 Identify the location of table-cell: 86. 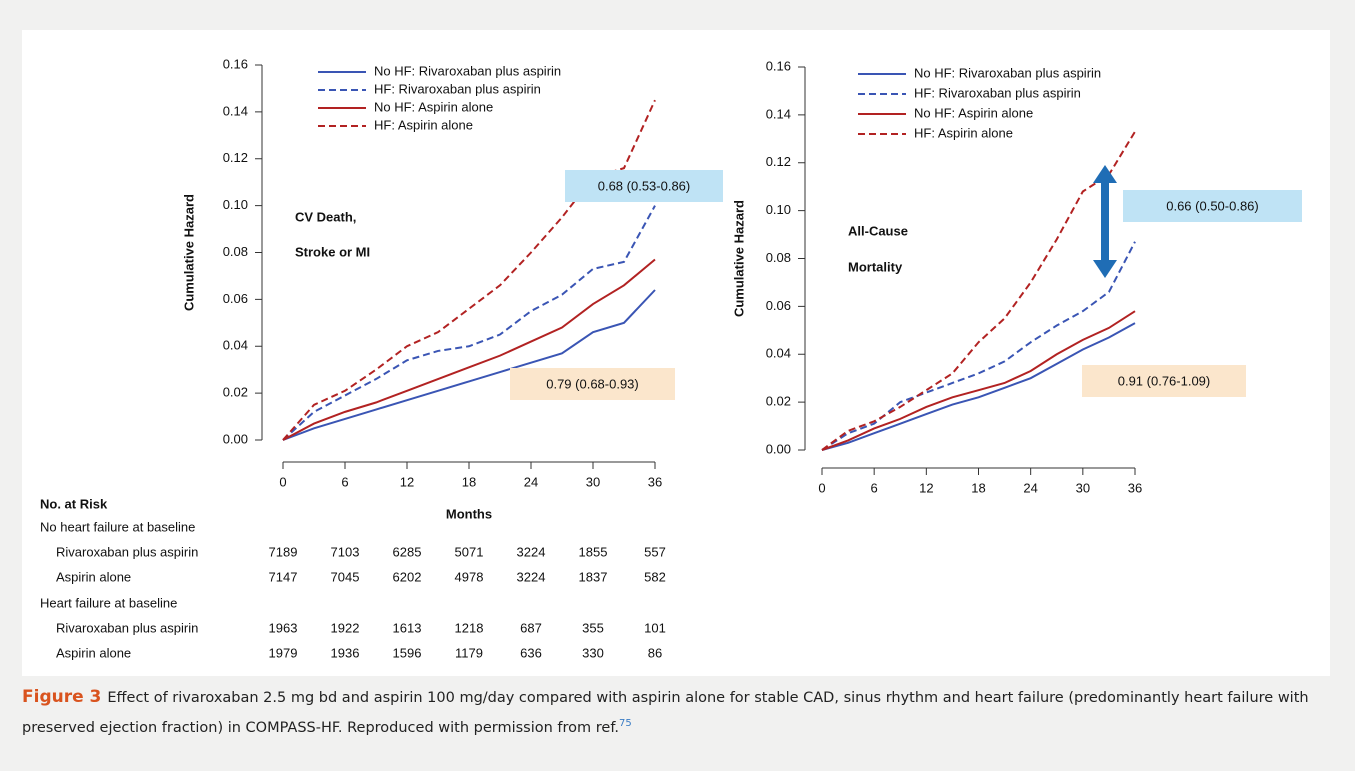
(655, 652).